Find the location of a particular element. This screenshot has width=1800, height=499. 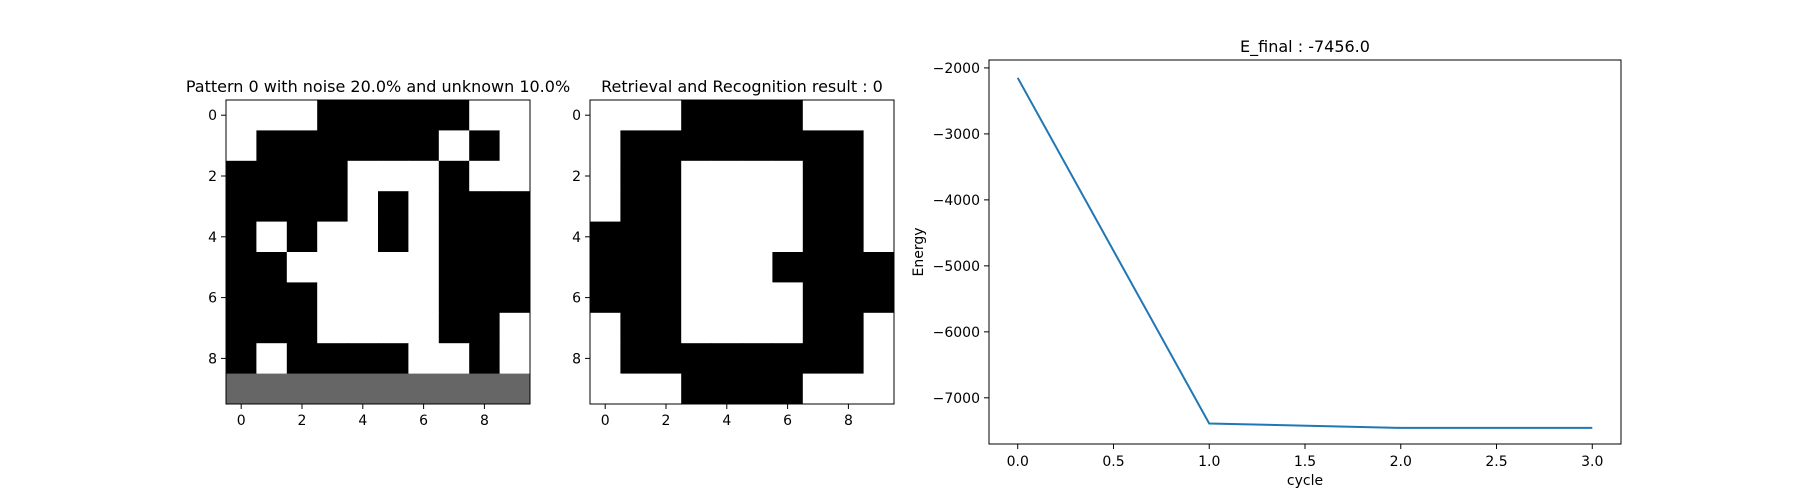

energy-xtick-label: 0.5 is located at coordinates (1113, 462).